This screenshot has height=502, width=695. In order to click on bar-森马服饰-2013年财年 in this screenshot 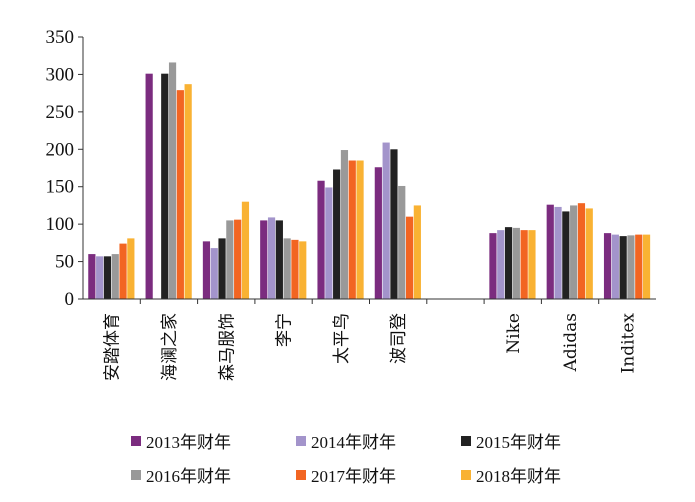, I will do `click(206, 270)`.